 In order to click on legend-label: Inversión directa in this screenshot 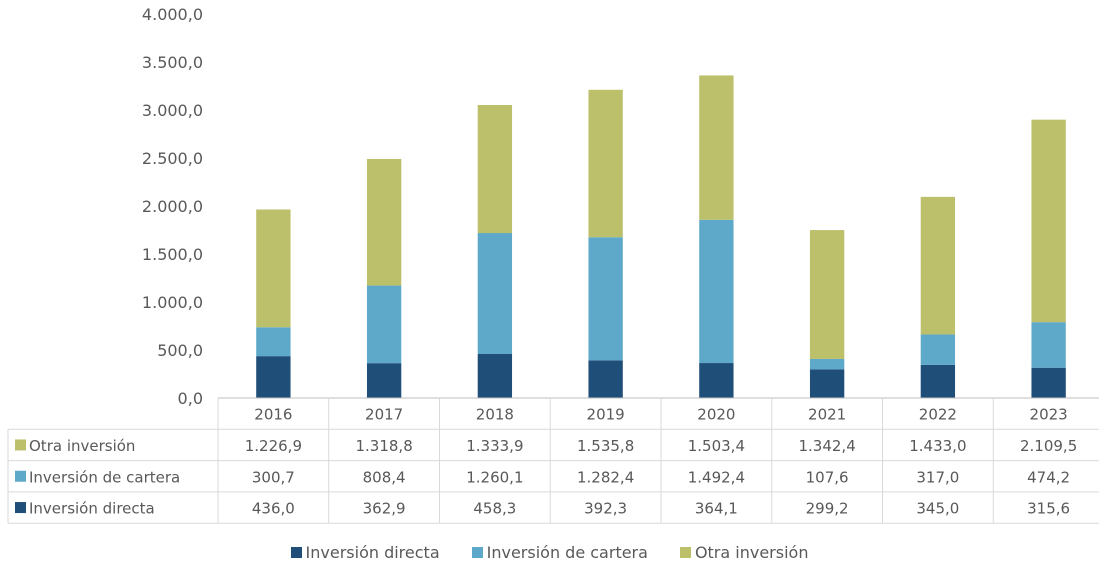, I will do `click(373, 552)`.